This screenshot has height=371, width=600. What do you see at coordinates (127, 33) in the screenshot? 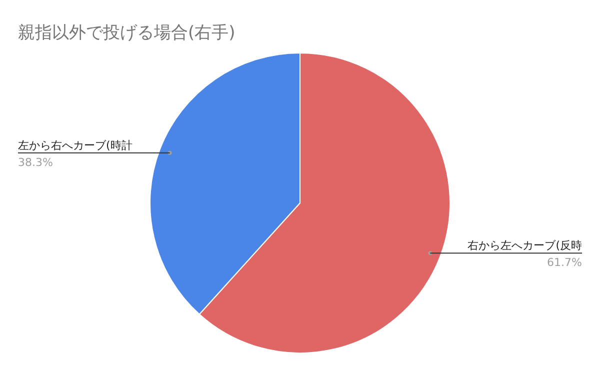
I see `chart-title: 親指以外で投げる場合(右手)` at bounding box center [127, 33].